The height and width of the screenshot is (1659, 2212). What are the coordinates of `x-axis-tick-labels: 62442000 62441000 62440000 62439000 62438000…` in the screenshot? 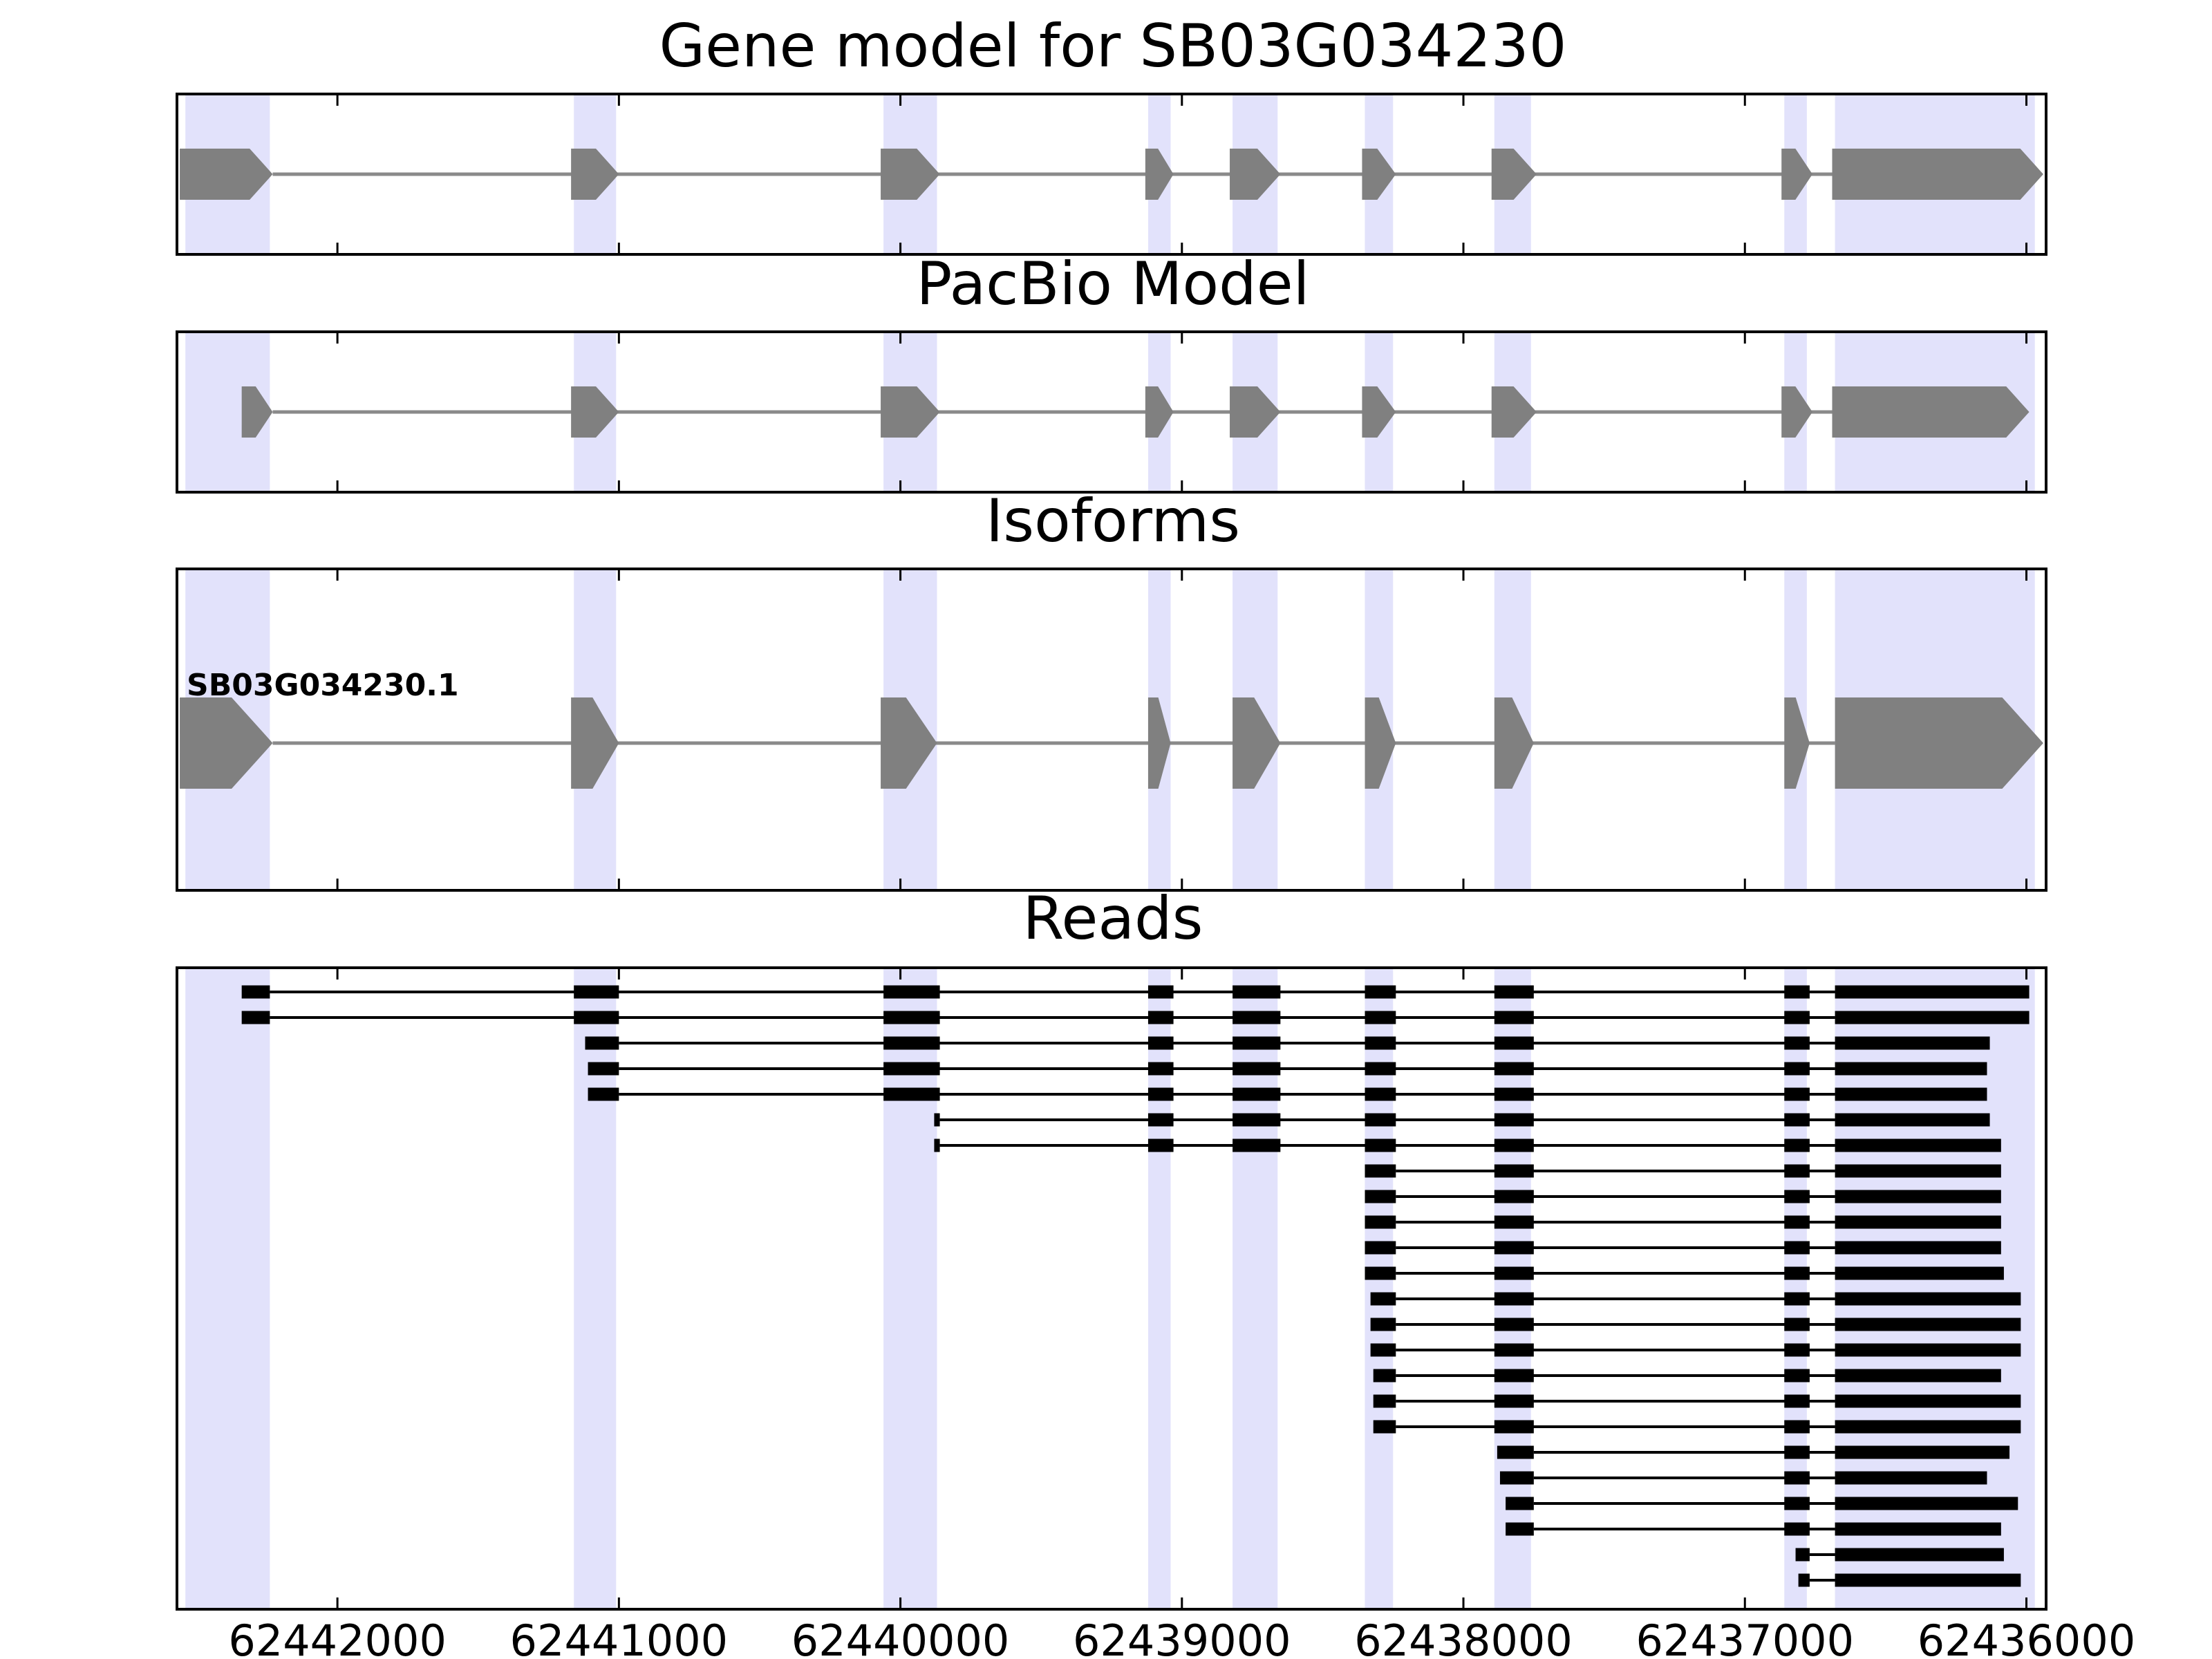 It's located at (1181, 1637).